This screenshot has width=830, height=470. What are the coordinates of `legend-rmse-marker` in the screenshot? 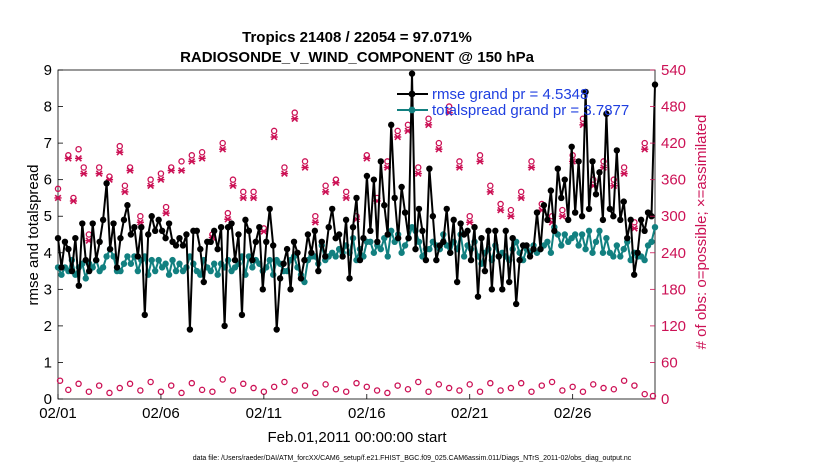 It's located at (412, 94).